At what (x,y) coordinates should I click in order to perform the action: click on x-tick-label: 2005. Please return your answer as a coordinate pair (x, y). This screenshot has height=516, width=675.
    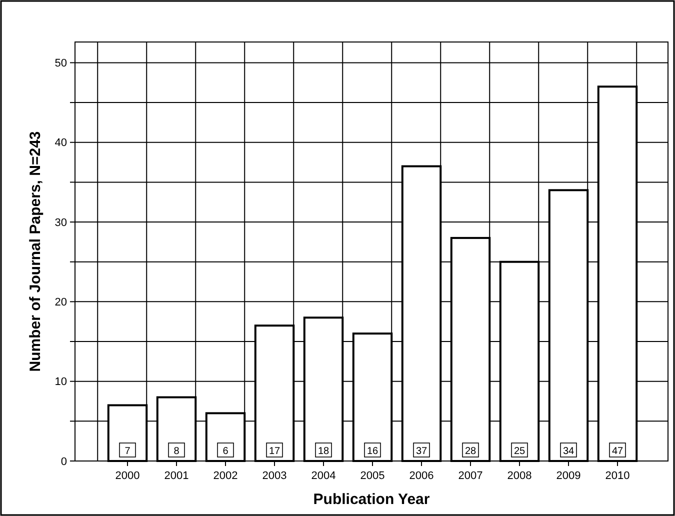
    Looking at the image, I should click on (372, 476).